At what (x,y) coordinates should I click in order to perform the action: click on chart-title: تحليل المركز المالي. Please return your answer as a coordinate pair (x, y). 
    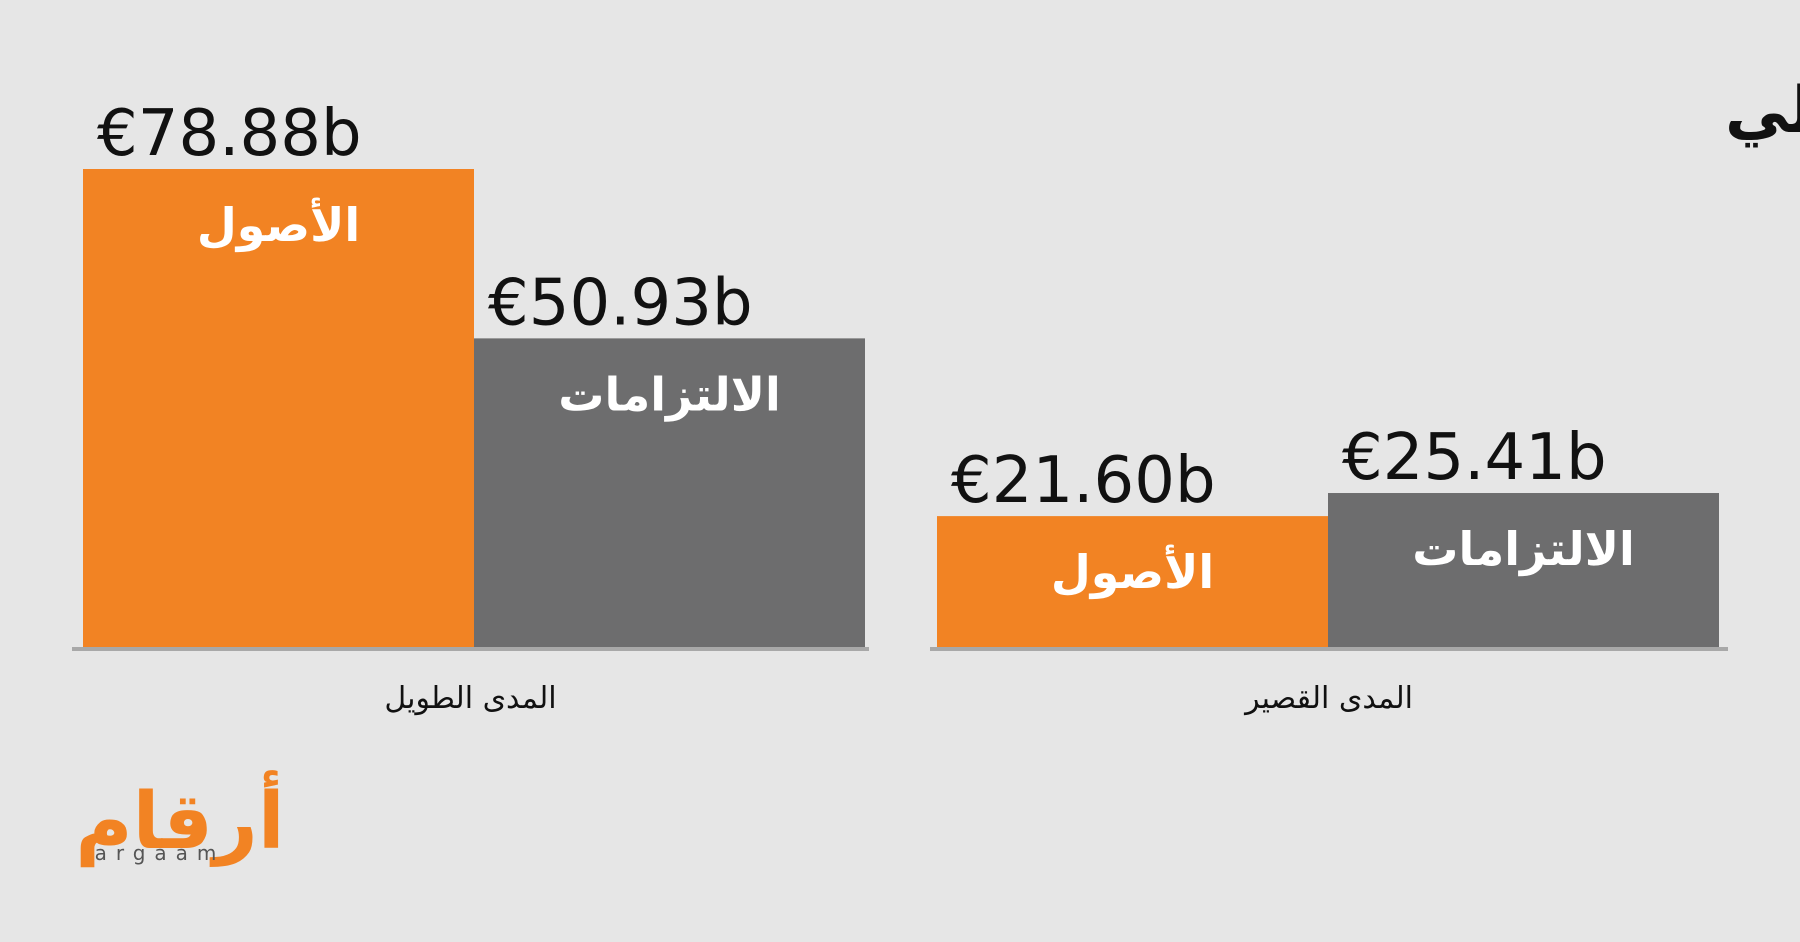
    Looking at the image, I should click on (1762, 111).